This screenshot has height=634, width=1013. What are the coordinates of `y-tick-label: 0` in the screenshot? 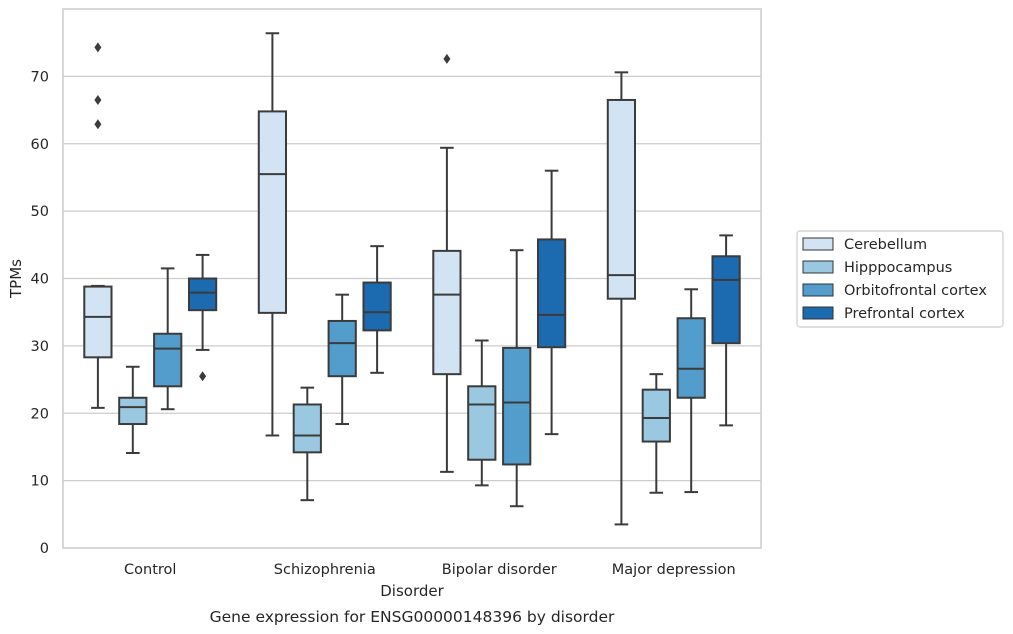 It's located at (44, 549).